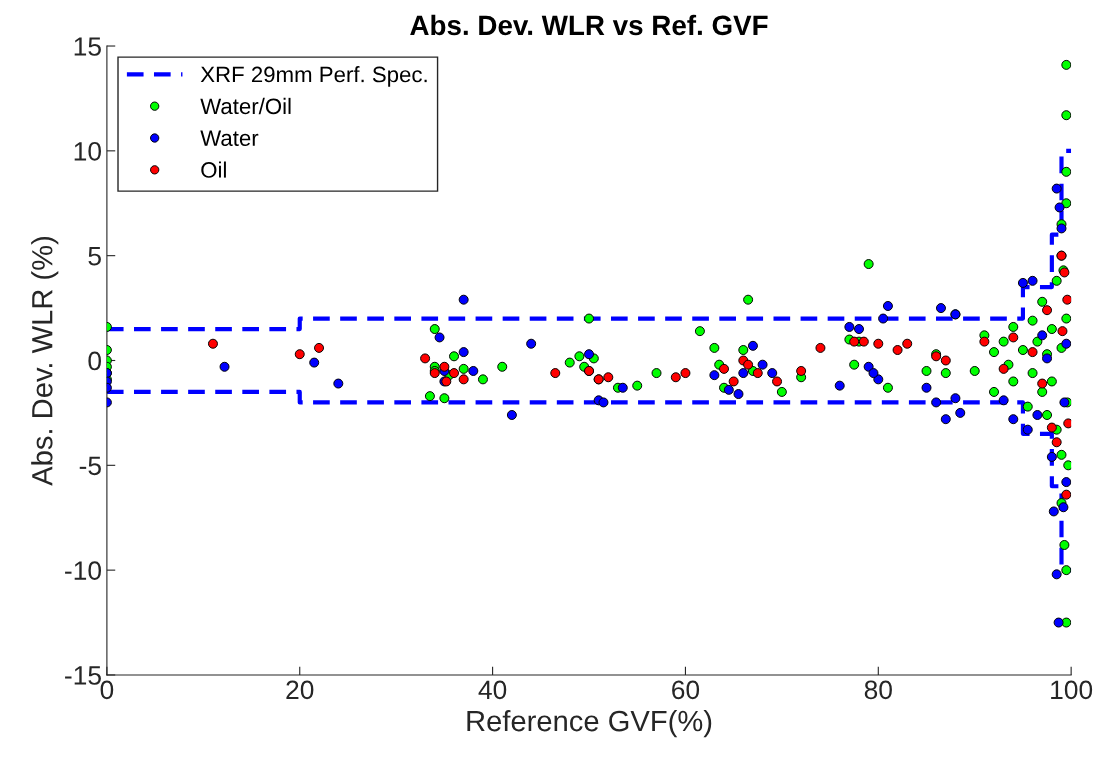 Image resolution: width=1102 pixels, height=767 pixels. Describe the element at coordinates (878, 690) in the screenshot. I see `x-tick-label: 80` at that location.